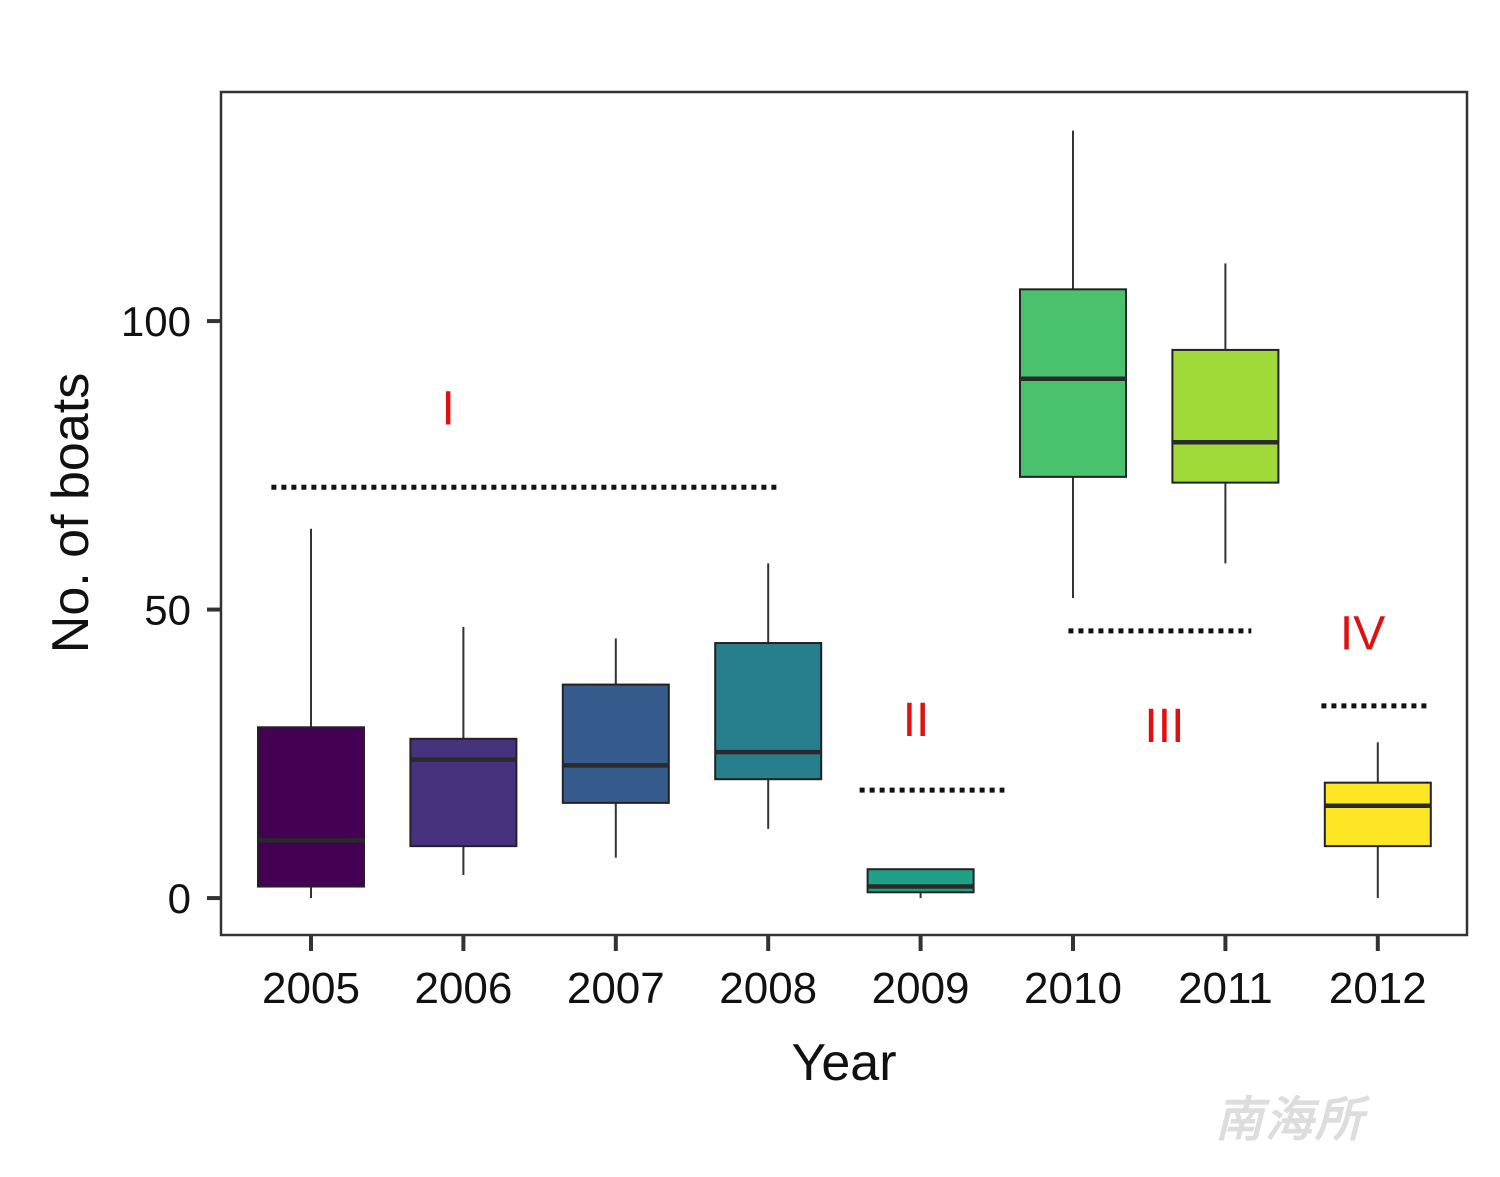  What do you see at coordinates (1225, 988) in the screenshot?
I see `x-tick-label: 2011` at bounding box center [1225, 988].